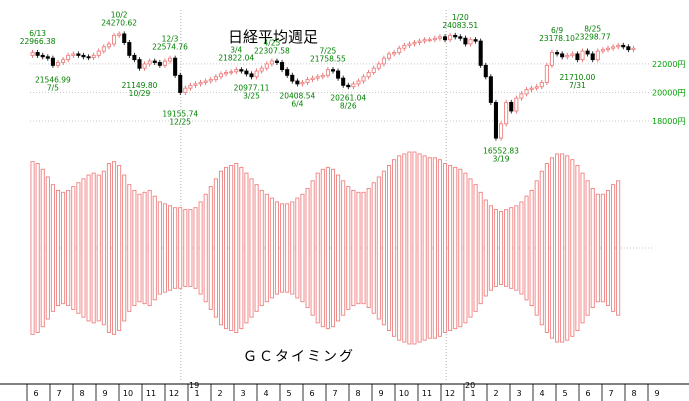 The height and width of the screenshot is (401, 689). Describe the element at coordinates (252, 88) in the screenshot. I see `annotation-label: 20977.11` at that location.